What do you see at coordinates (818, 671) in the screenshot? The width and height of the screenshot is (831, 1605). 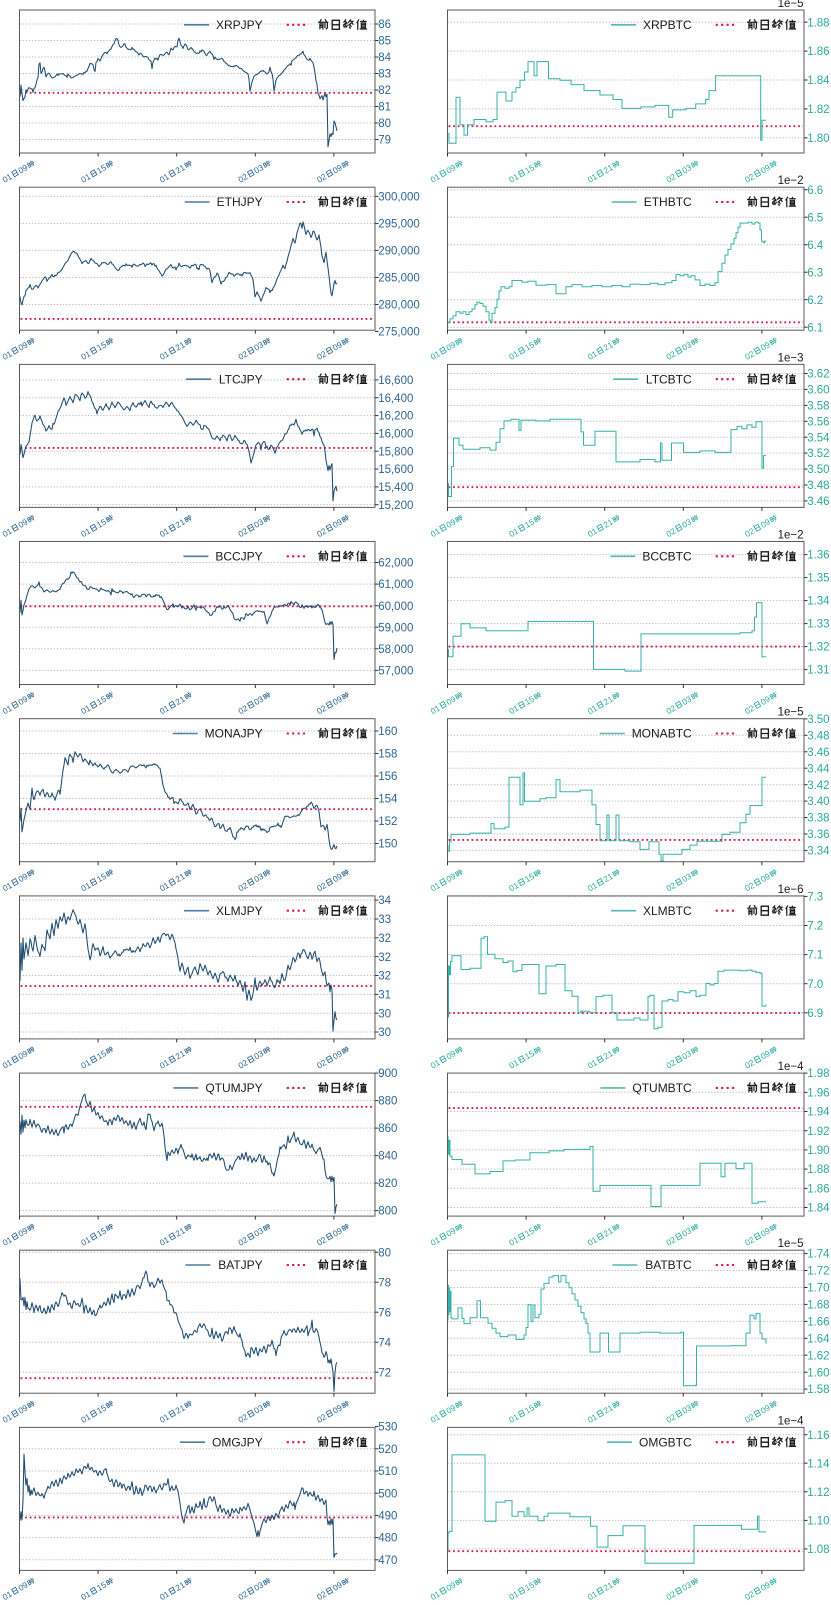 I see `svg-text: 1.31` at bounding box center [818, 671].